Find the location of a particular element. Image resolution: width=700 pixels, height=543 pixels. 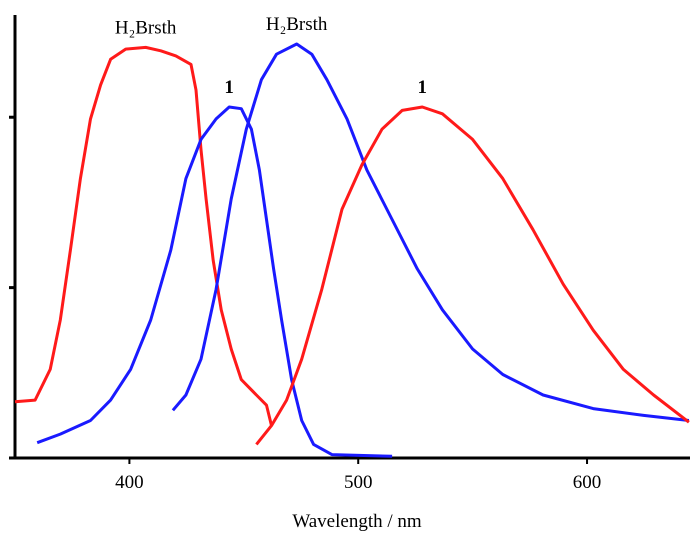

x-axis-label: Wavelength / nm is located at coordinates (357, 521).